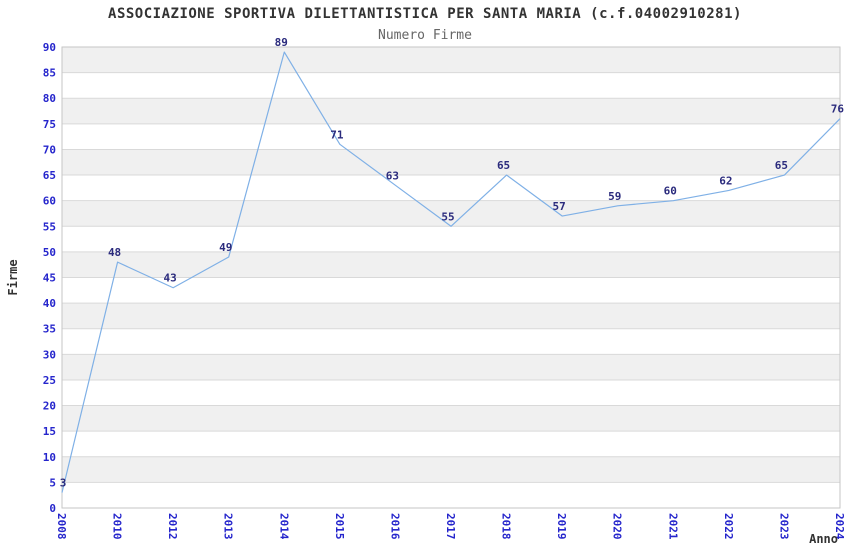  I want to click on y-tick-label: 20, so click(49, 406).